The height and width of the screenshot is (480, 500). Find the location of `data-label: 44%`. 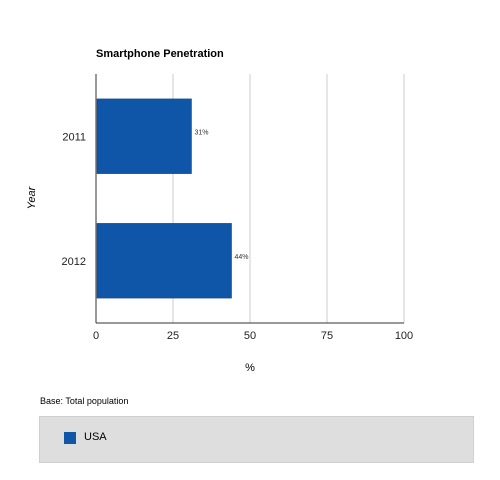

data-label: 44% is located at coordinates (242, 257).